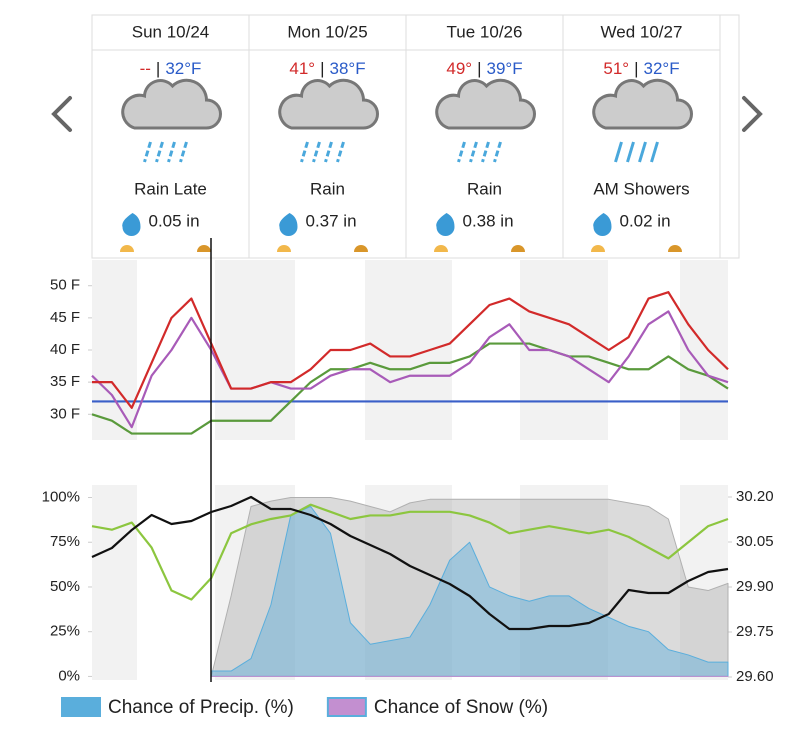  What do you see at coordinates (65, 541) in the screenshot?
I see `y-tick-label: 75%` at bounding box center [65, 541].